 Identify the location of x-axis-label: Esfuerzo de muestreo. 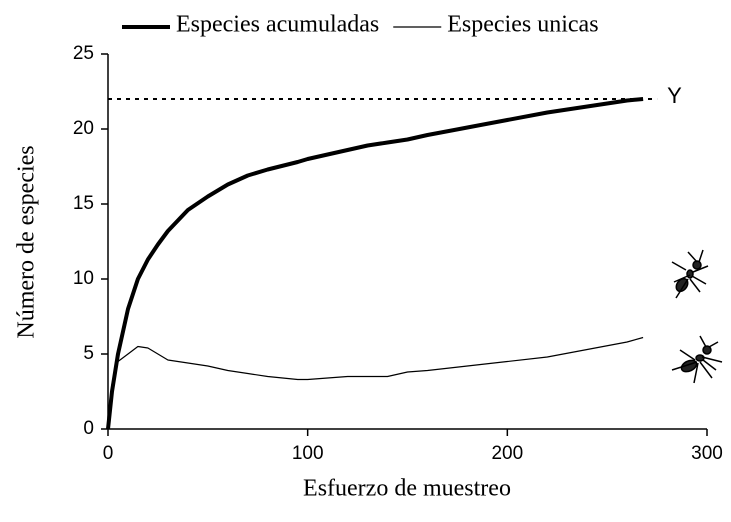
(407, 489).